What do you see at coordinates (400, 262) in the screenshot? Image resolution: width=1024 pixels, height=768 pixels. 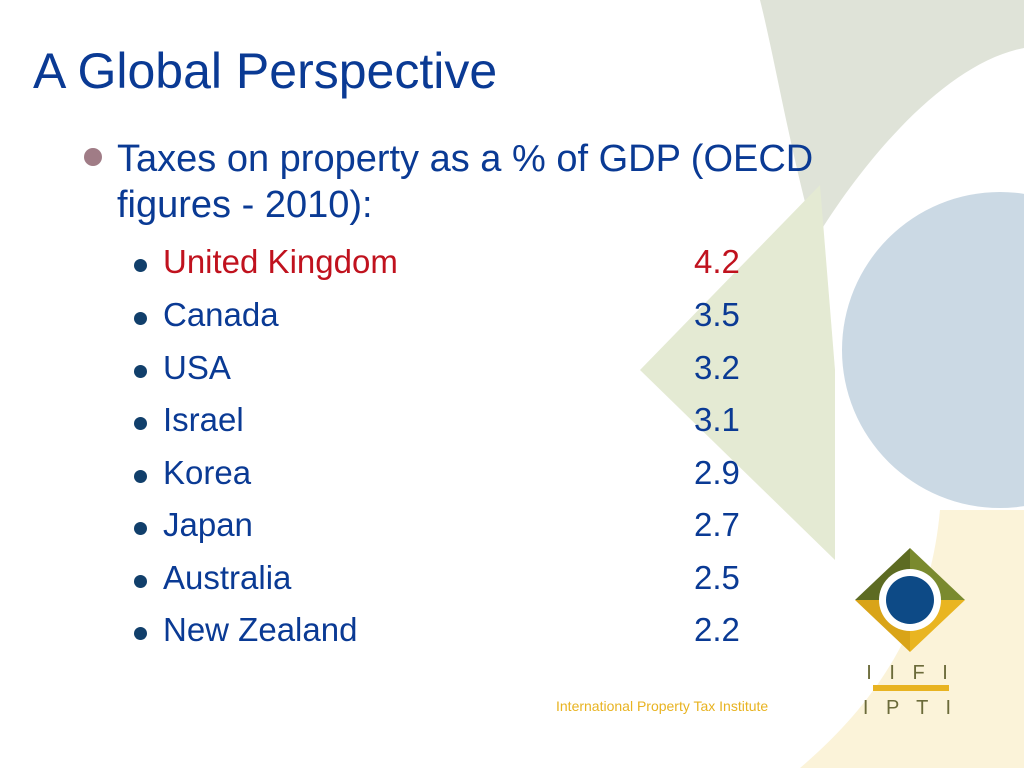 I see `list-item-united-kingdom: United Kingdom 4.2` at bounding box center [400, 262].